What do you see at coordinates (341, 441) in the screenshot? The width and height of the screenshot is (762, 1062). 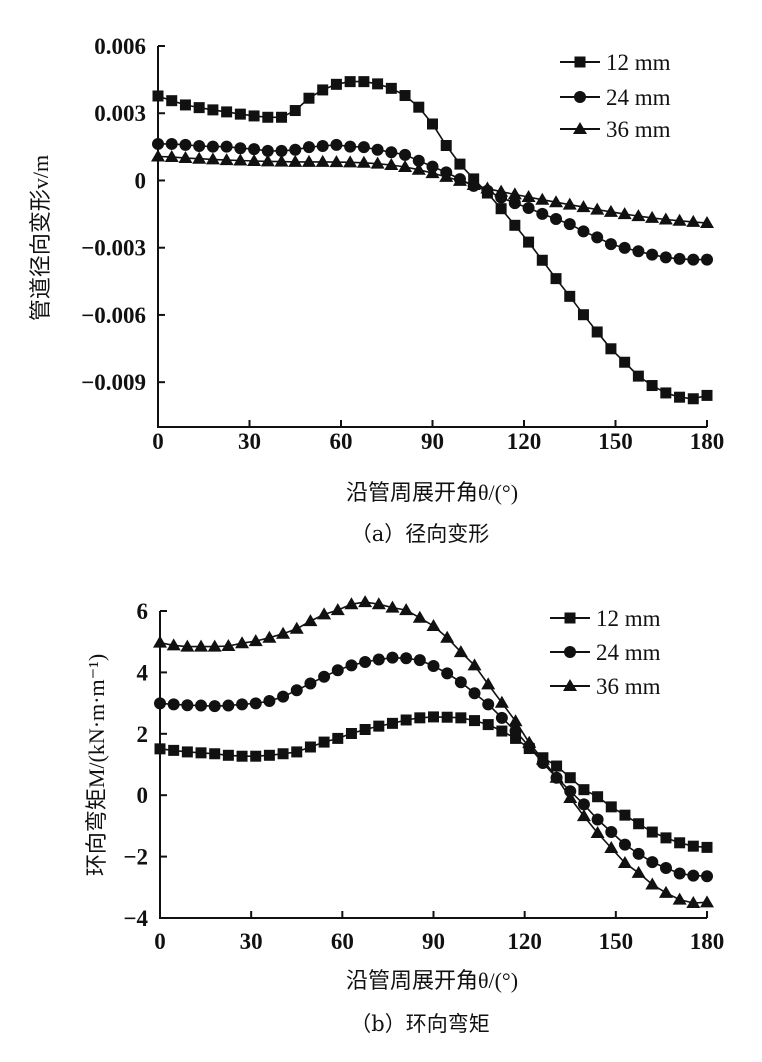 I see `x-tick-label: 60` at bounding box center [341, 441].